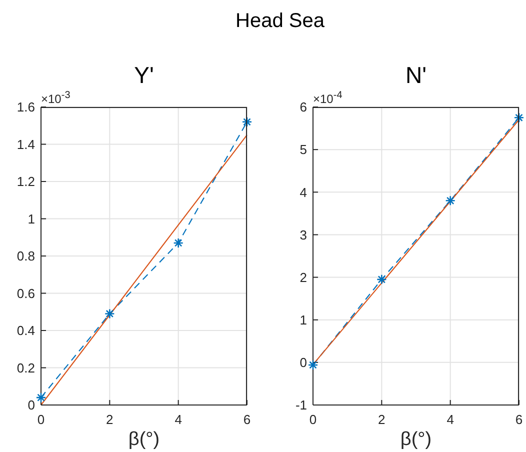  I want to click on y-tick-label: 0.4, so click(25, 330).